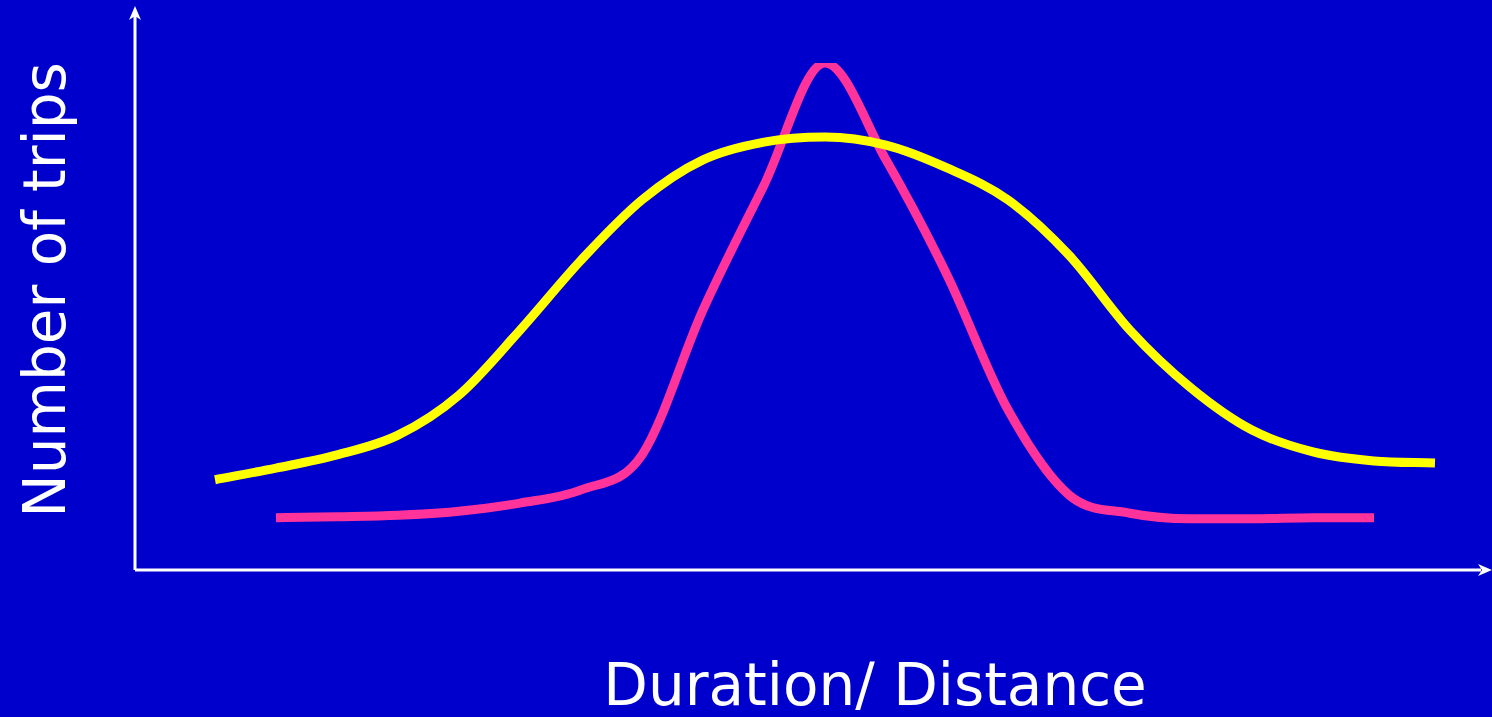 The height and width of the screenshot is (717, 1492). I want to click on y-axis-title: Number of trips, so click(45, 290).